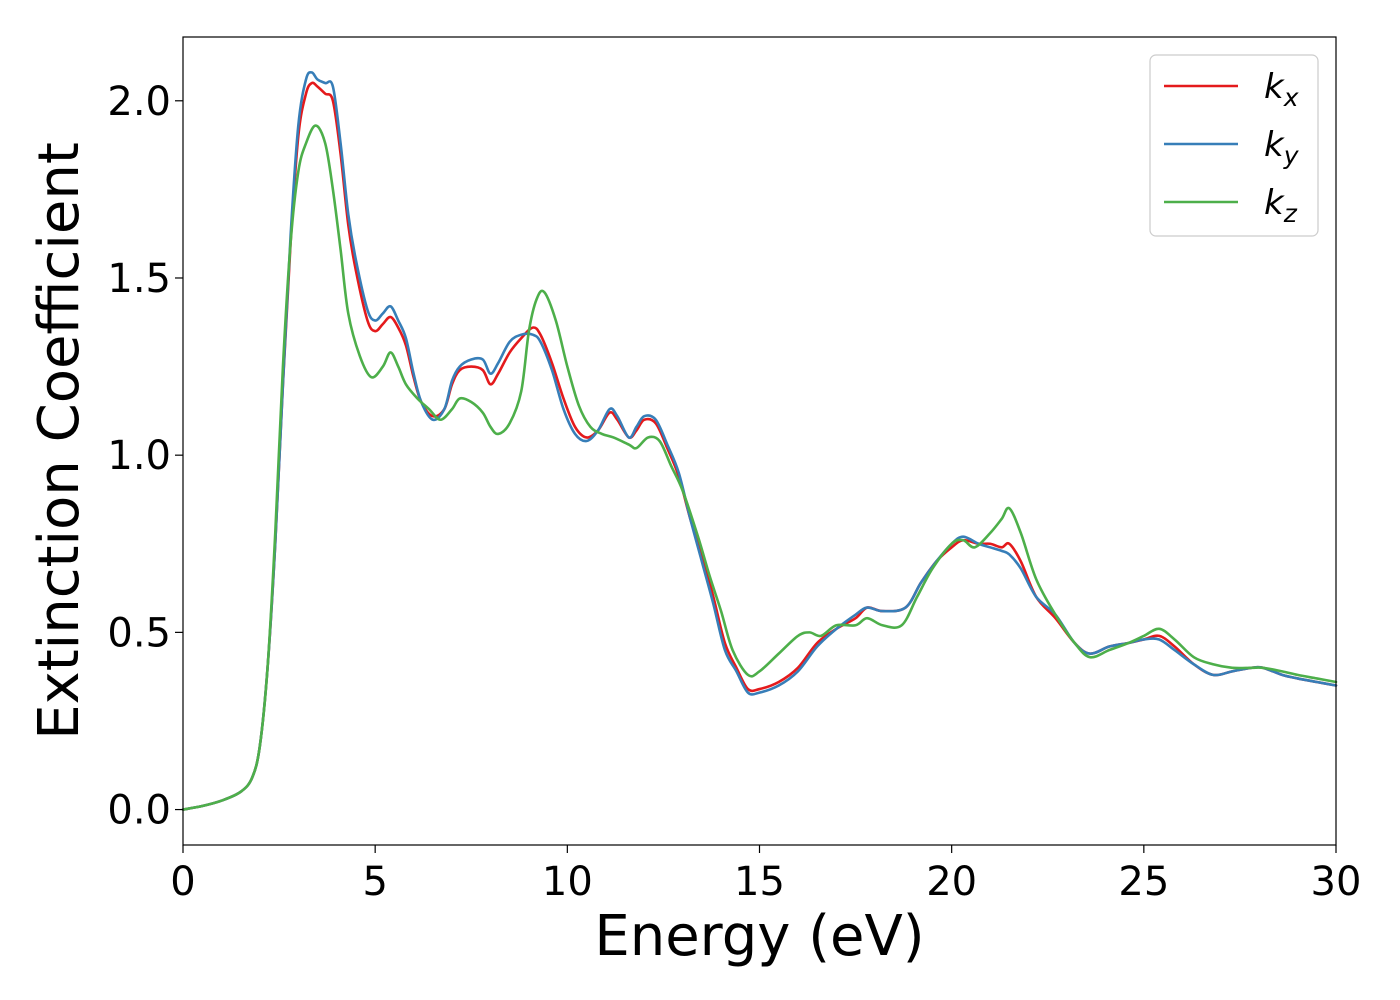 The width and height of the screenshot is (1400, 1000). Describe the element at coordinates (1281, 89) in the screenshot. I see `legend-label-x: kx` at that location.